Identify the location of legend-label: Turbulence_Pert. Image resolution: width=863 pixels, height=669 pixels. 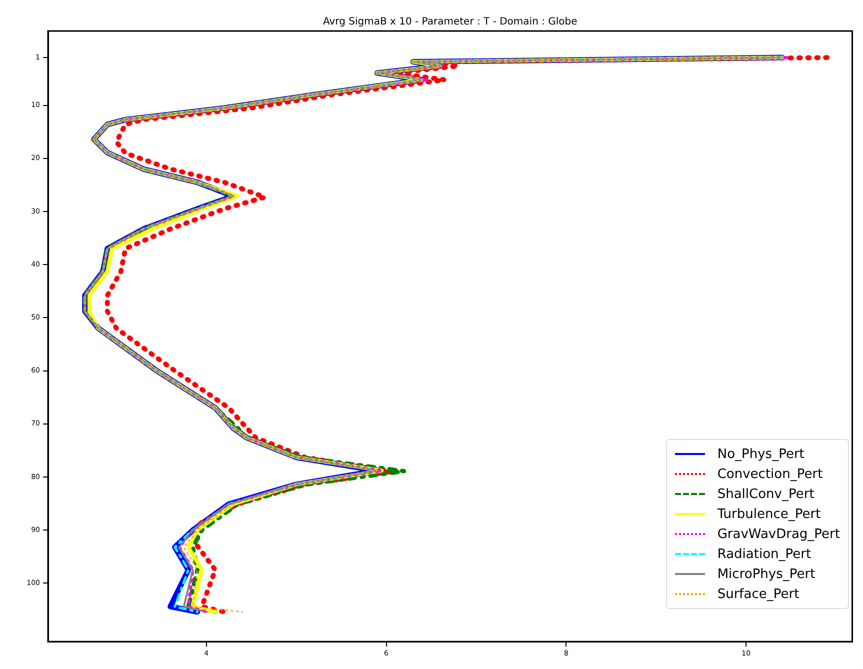
(769, 514).